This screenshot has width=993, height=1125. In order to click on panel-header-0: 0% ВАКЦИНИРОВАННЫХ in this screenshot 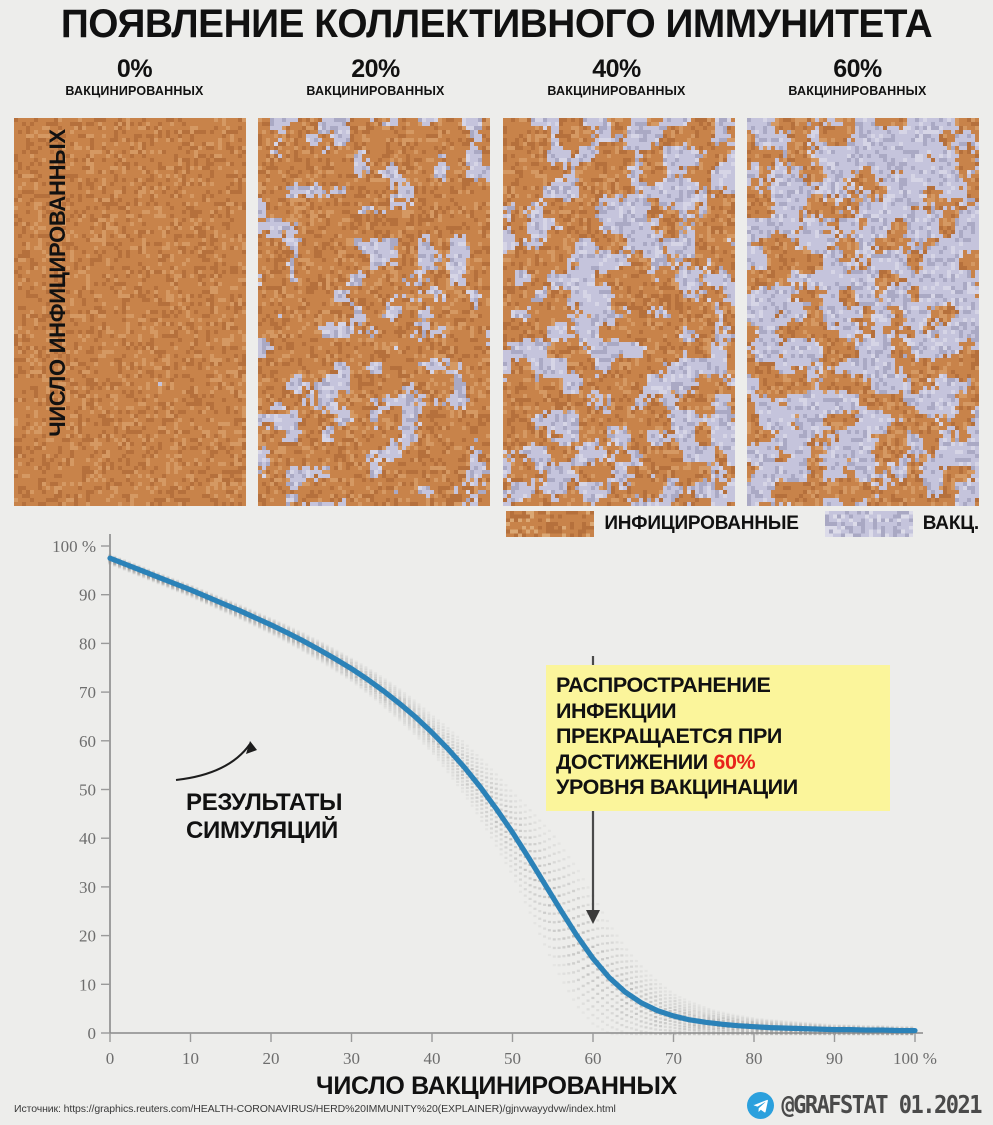, I will do `click(134, 77)`.